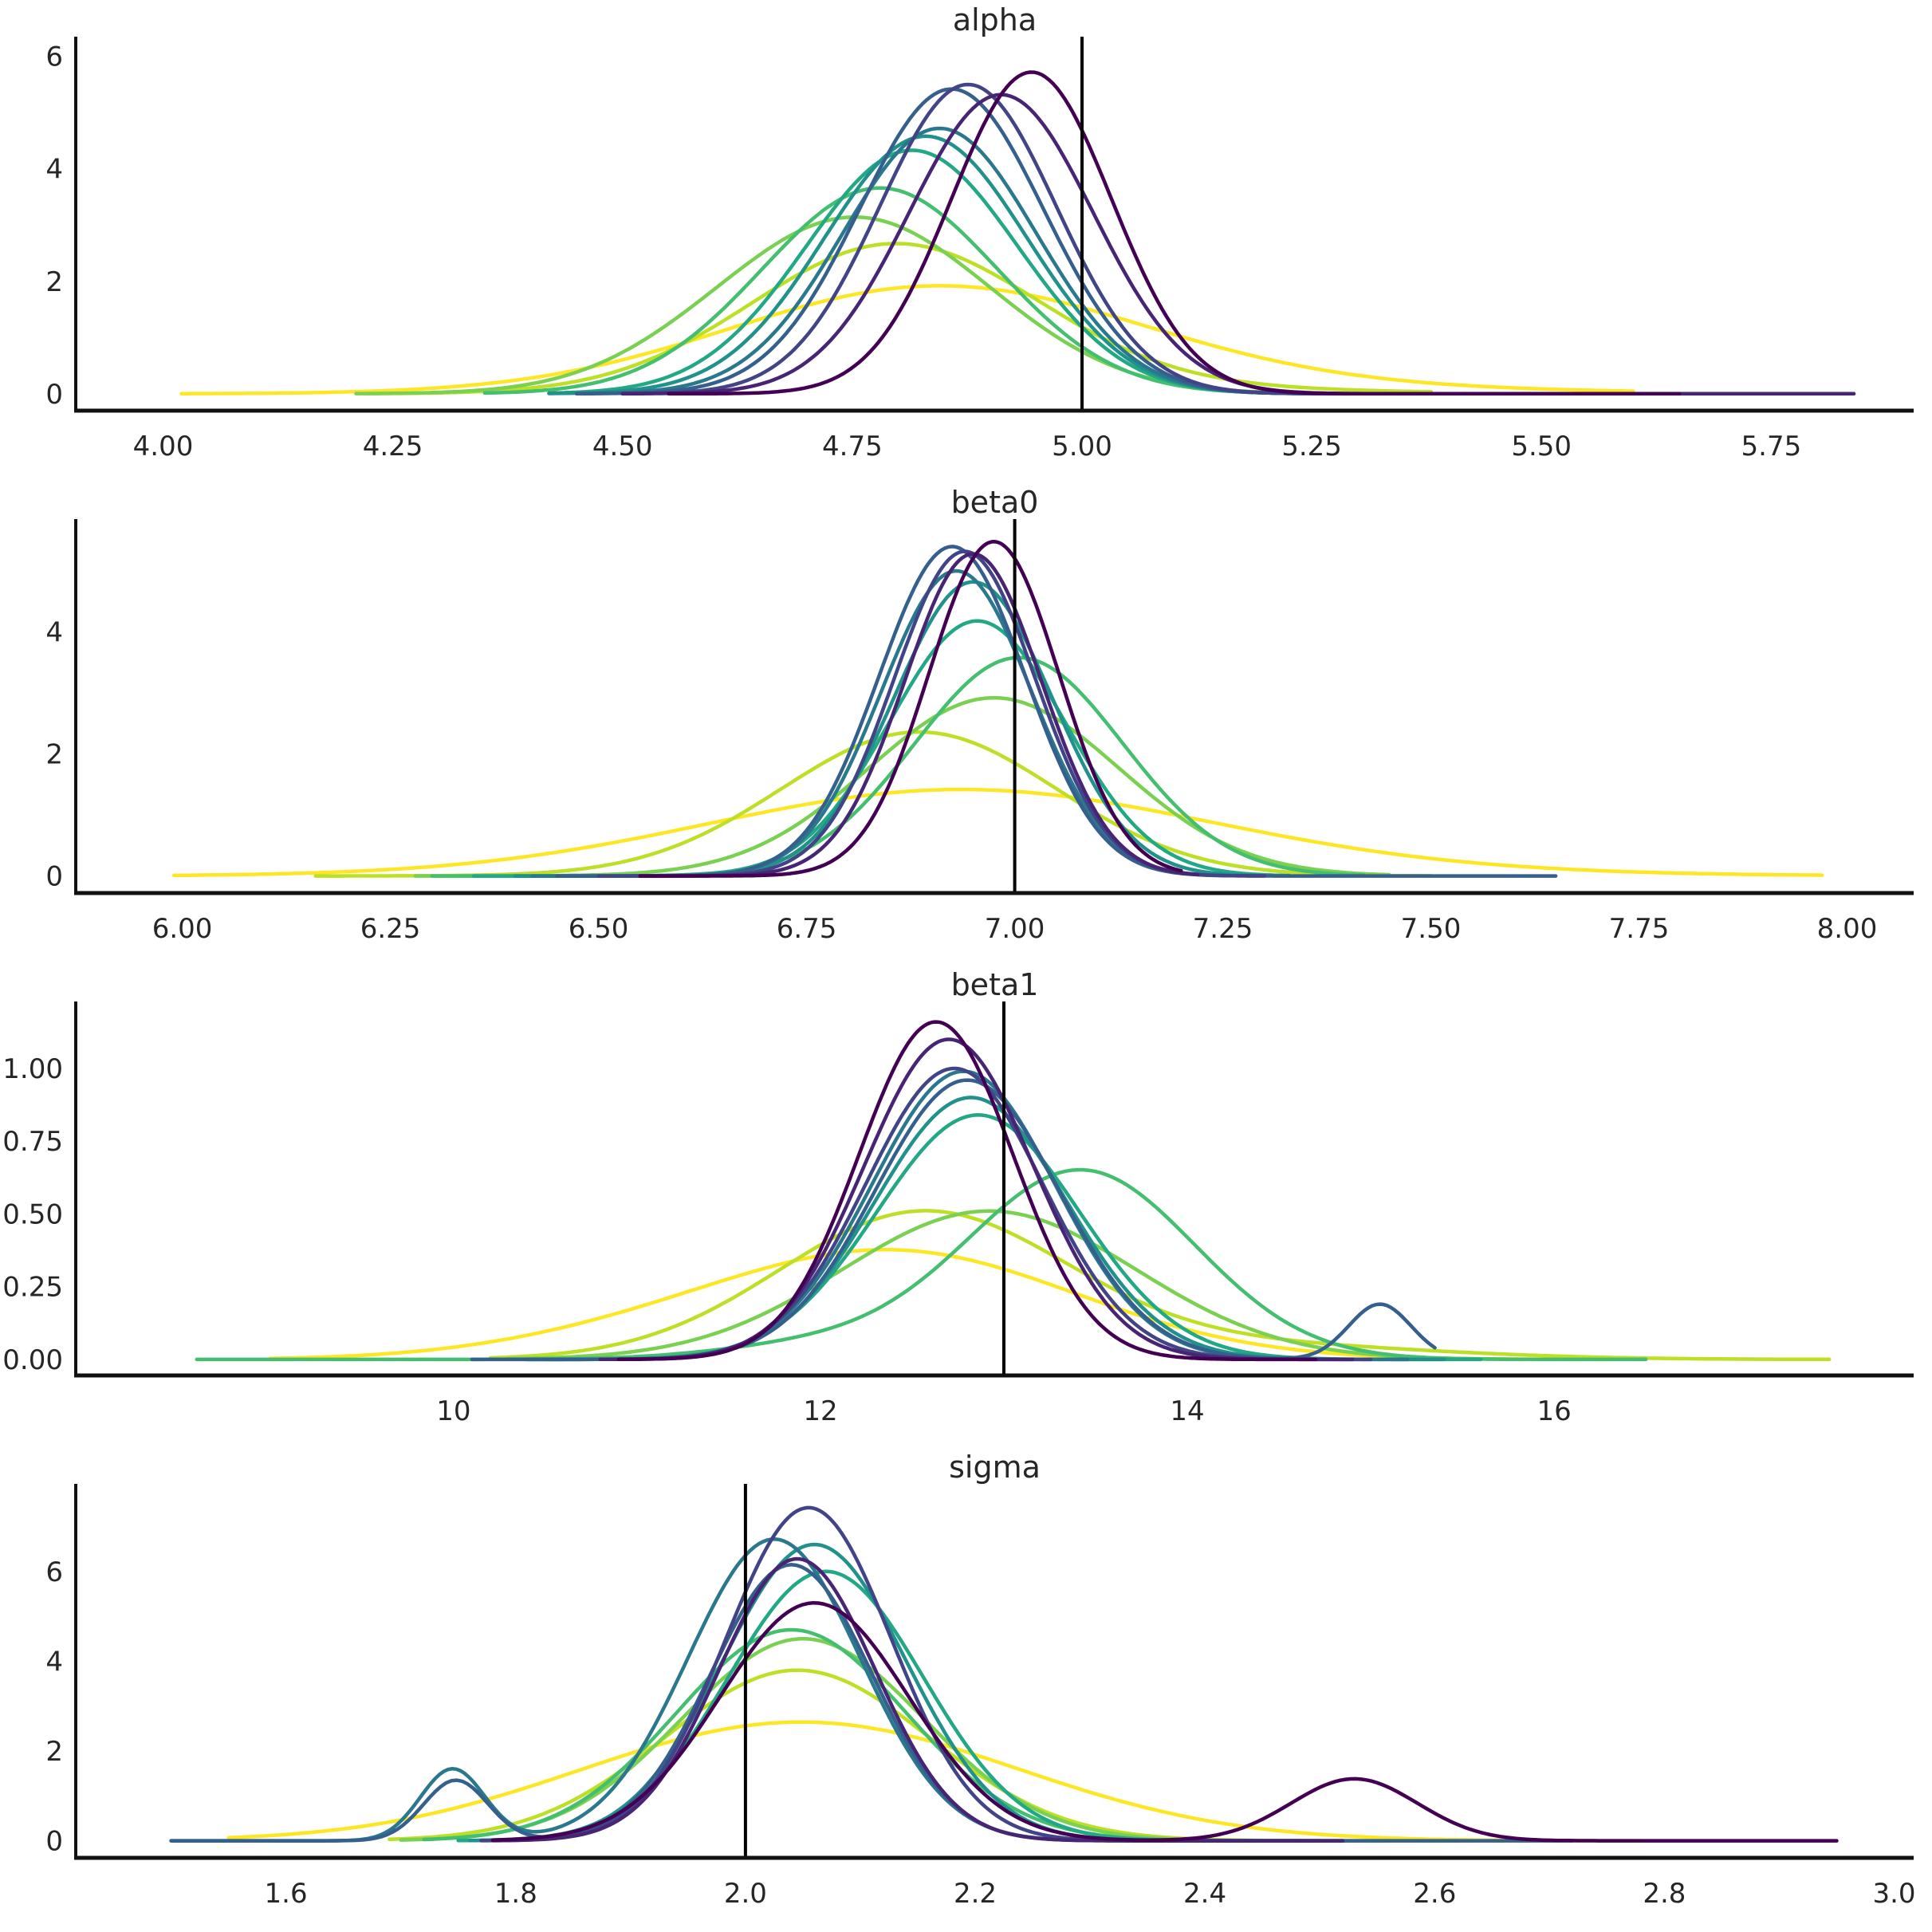  What do you see at coordinates (1554, 1411) in the screenshot?
I see `x-tick-label: 16` at bounding box center [1554, 1411].